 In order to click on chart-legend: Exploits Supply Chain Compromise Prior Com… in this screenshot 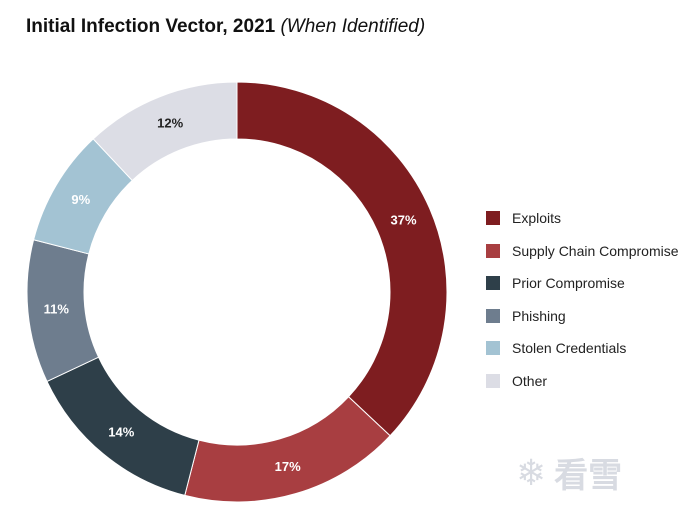, I will do `click(582, 299)`.